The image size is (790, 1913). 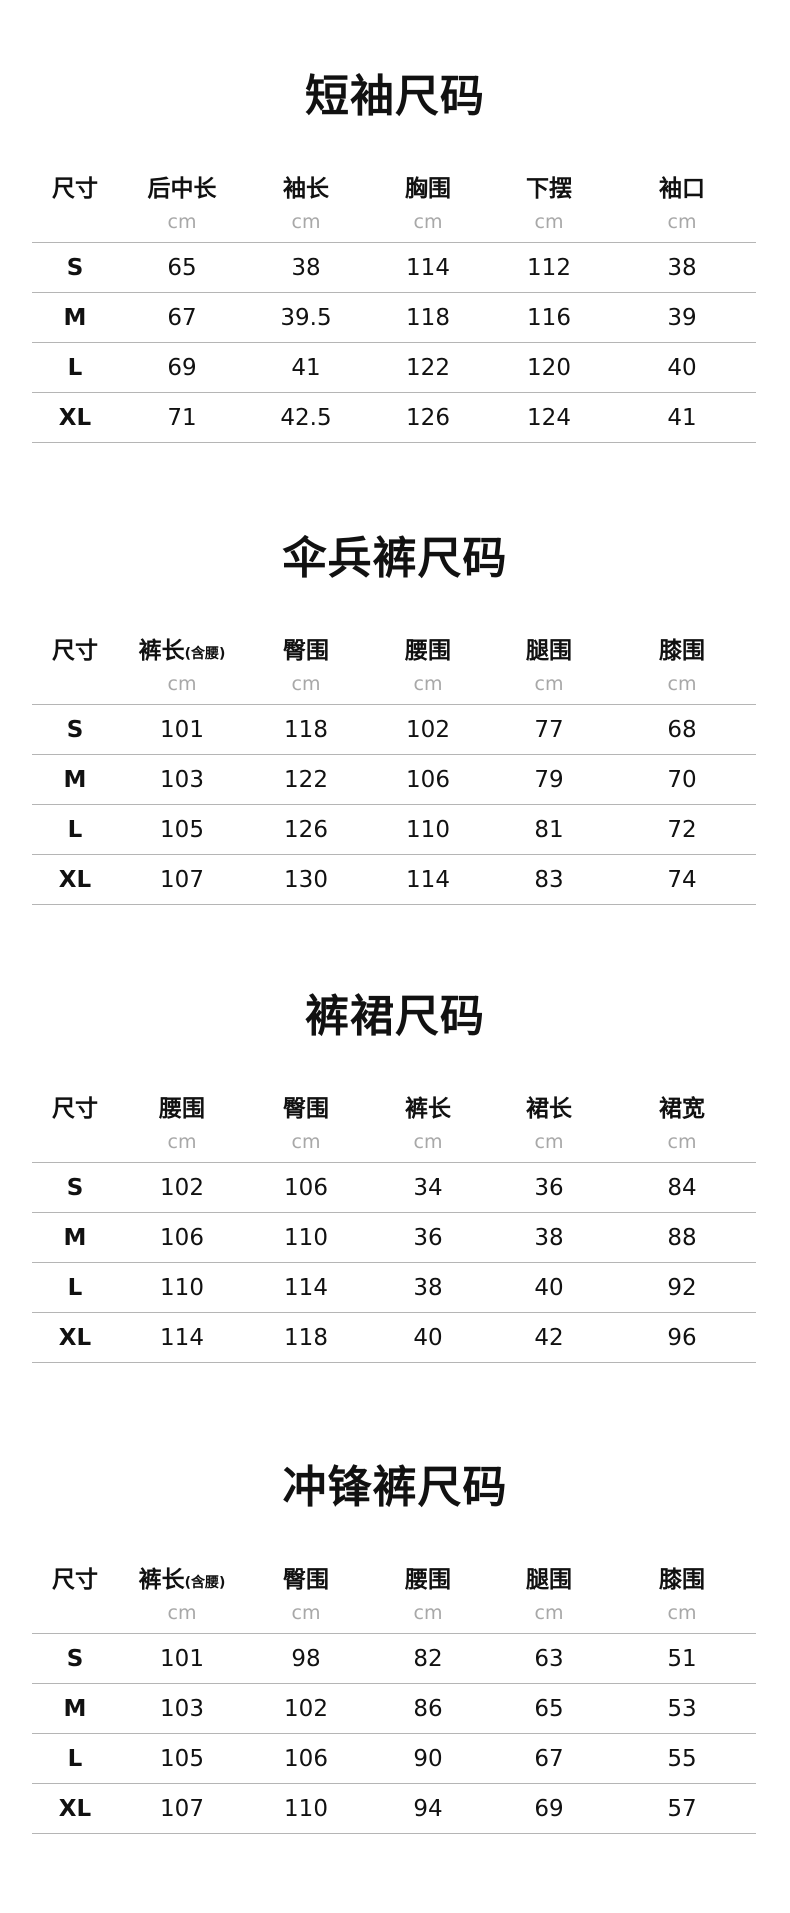 What do you see at coordinates (395, 1487) in the screenshot?
I see `section-title: 冲锋裤尺码` at bounding box center [395, 1487].